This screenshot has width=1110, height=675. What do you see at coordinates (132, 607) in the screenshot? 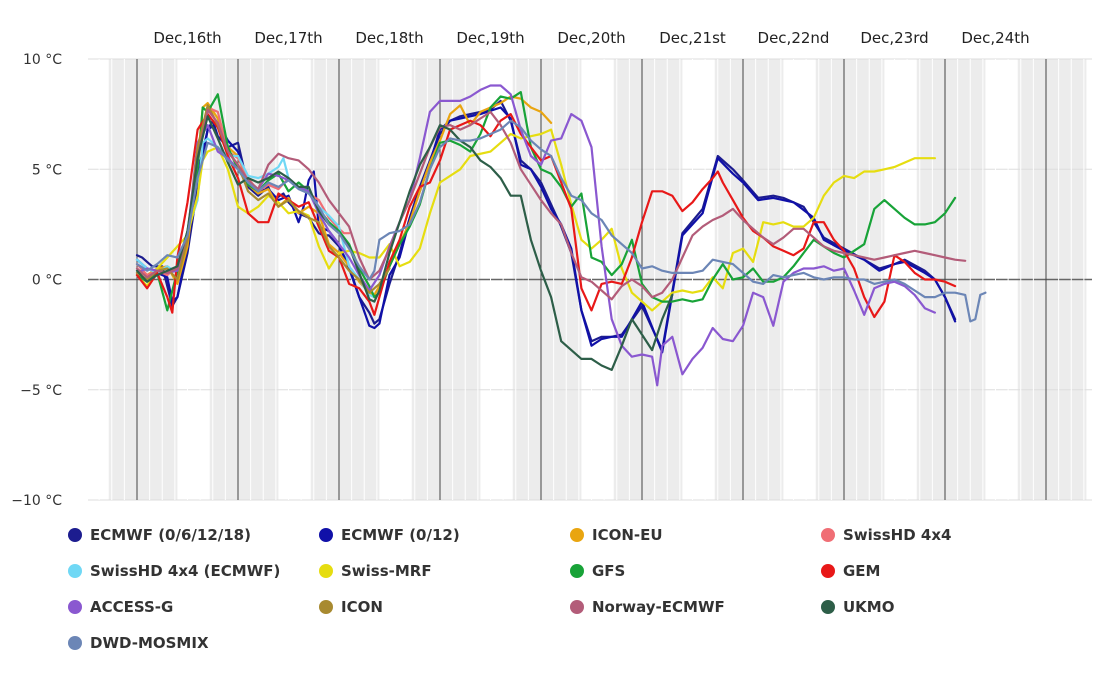
I see `legend-label: ACCESS-G` at bounding box center [132, 607].